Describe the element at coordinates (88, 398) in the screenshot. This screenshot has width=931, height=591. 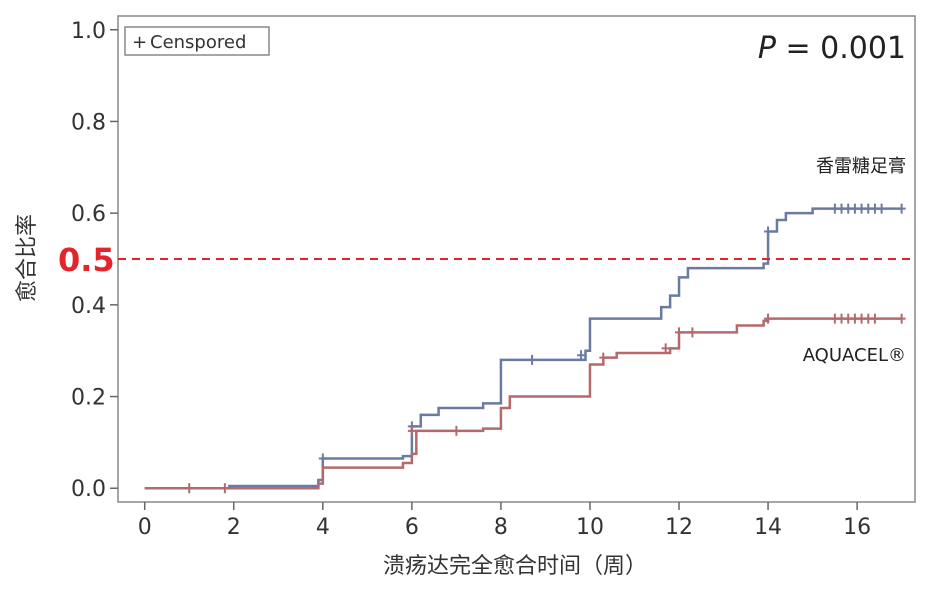
I see `y-tick-label: 0.2` at that location.